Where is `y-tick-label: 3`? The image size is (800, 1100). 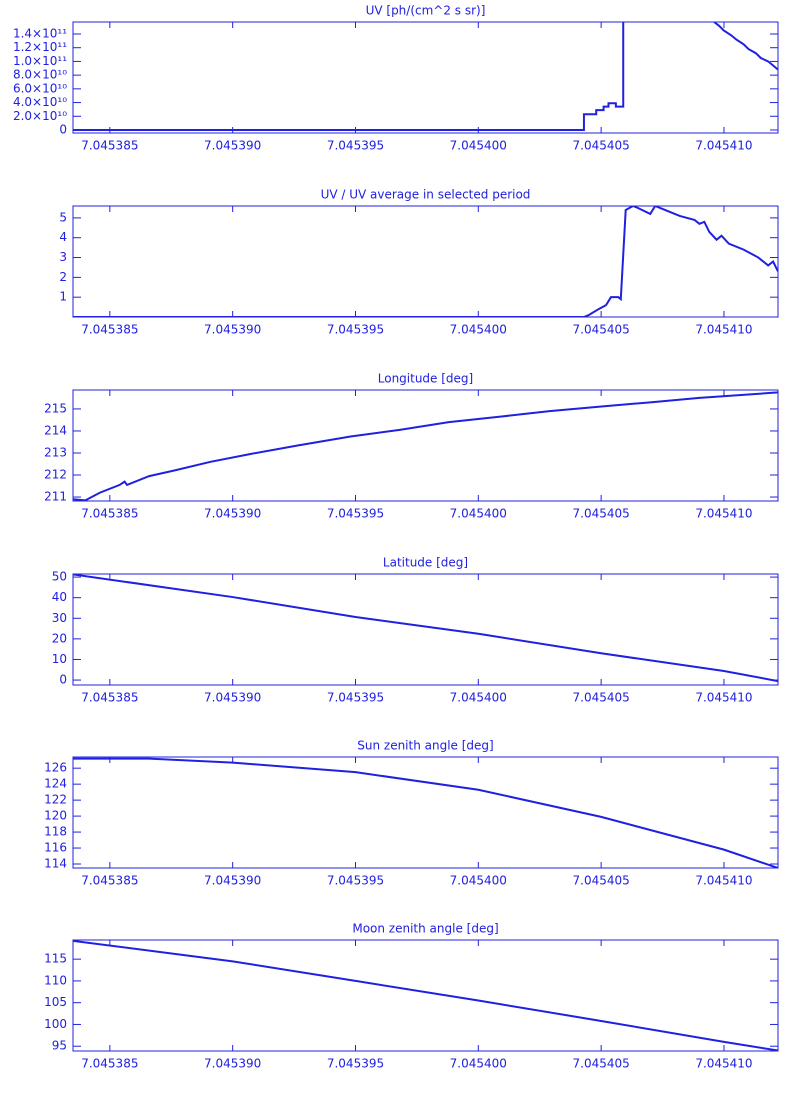
y-tick-label: 3 is located at coordinates (63, 257).